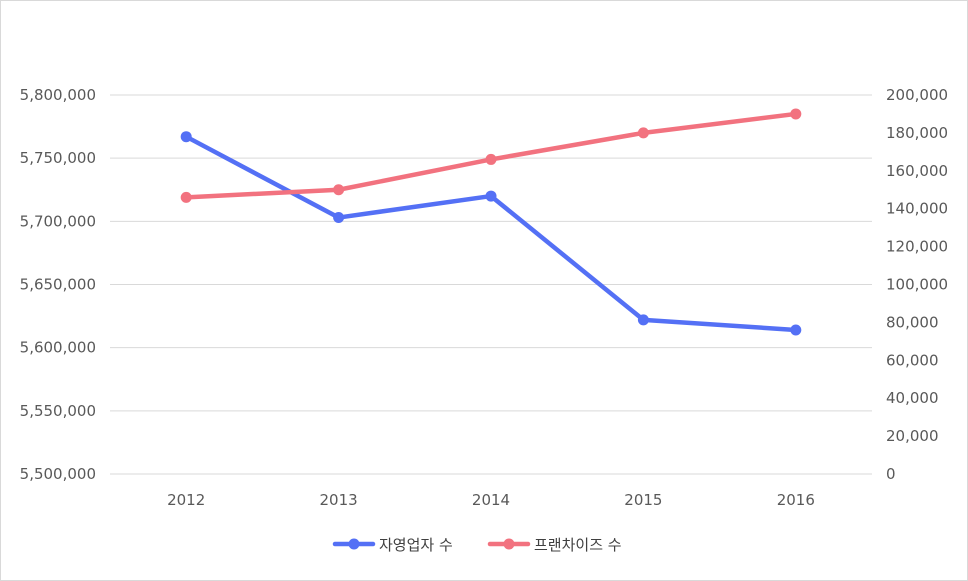 This screenshot has height=581, width=968. What do you see at coordinates (58, 95) in the screenshot?
I see `left-tick-label: 5,800,000` at bounding box center [58, 95].